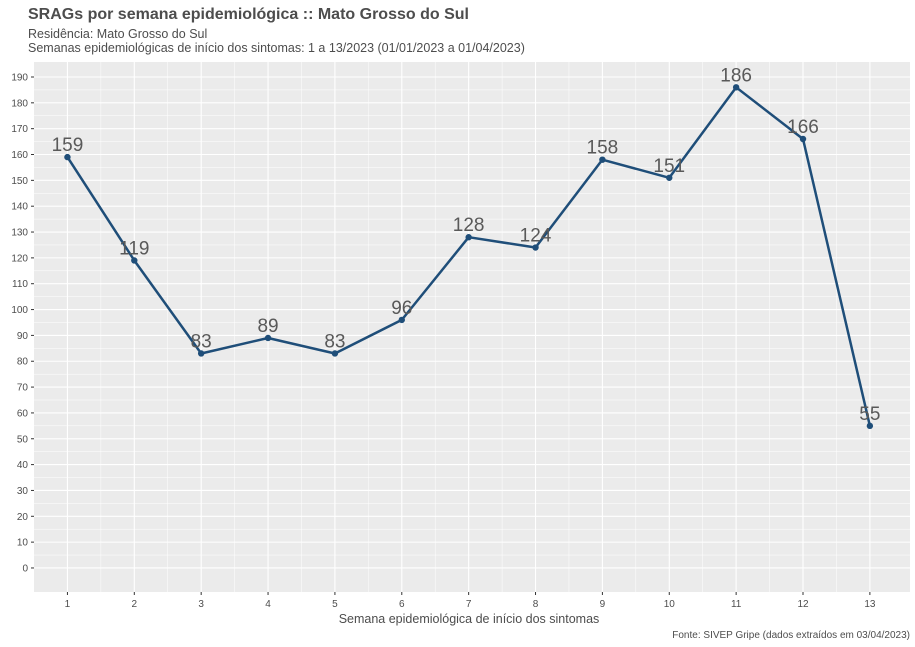 The width and height of the screenshot is (915, 647). Describe the element at coordinates (19, 258) in the screenshot. I see `y-tick-label: 120` at that location.